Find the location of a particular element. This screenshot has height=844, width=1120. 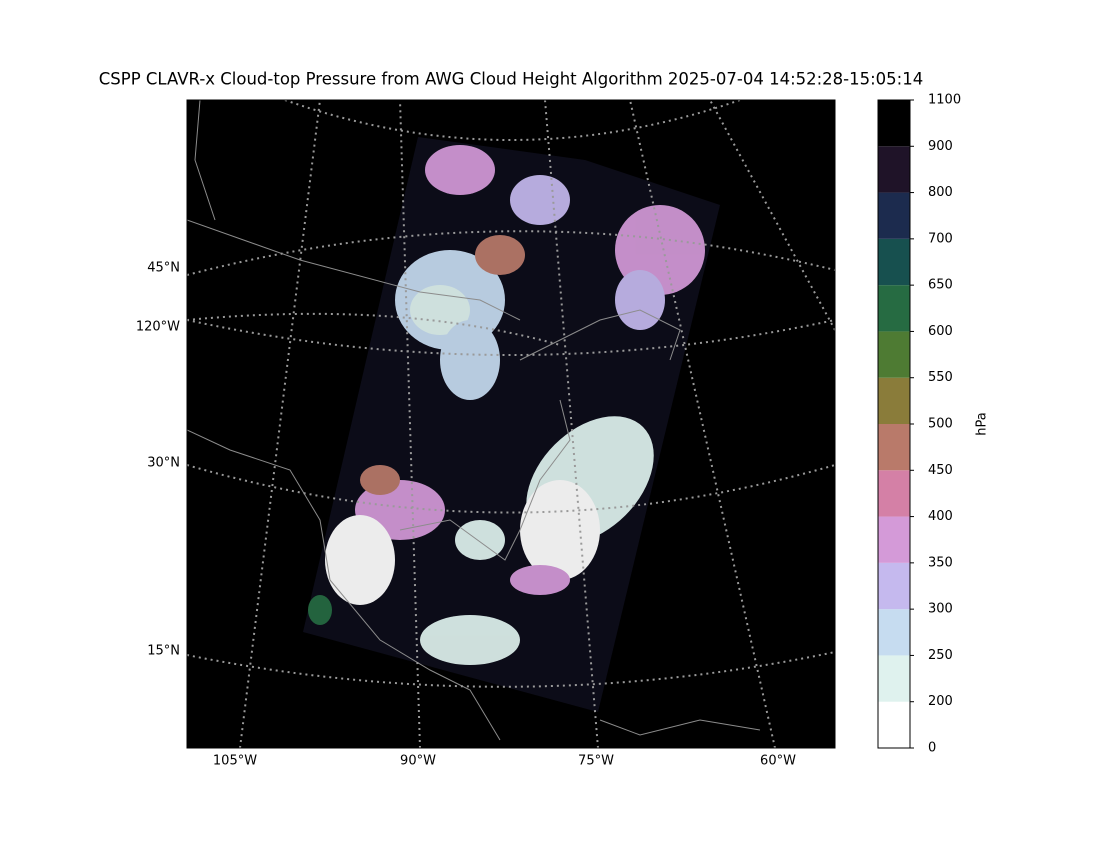

colorbar-tick-label: 1100 is located at coordinates (944, 100).